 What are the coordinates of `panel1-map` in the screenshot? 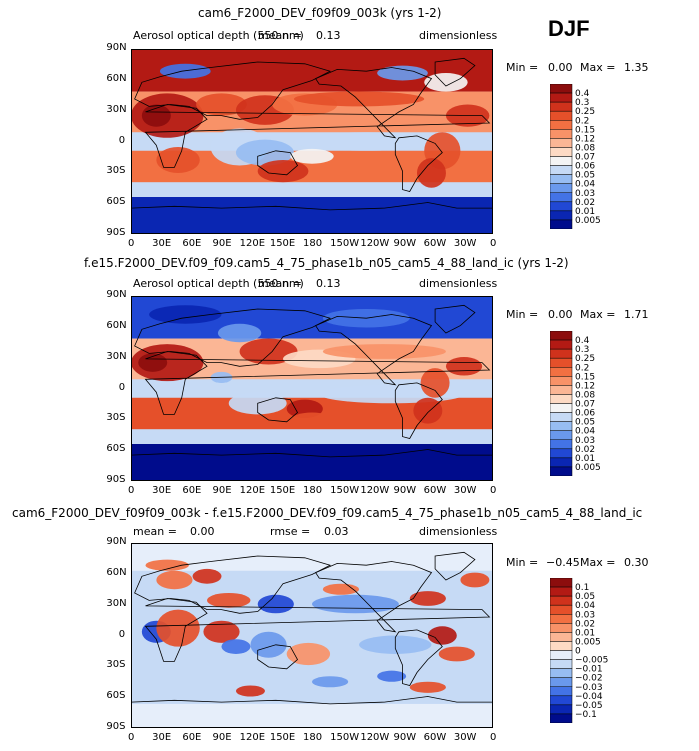 It's located at (312, 143).